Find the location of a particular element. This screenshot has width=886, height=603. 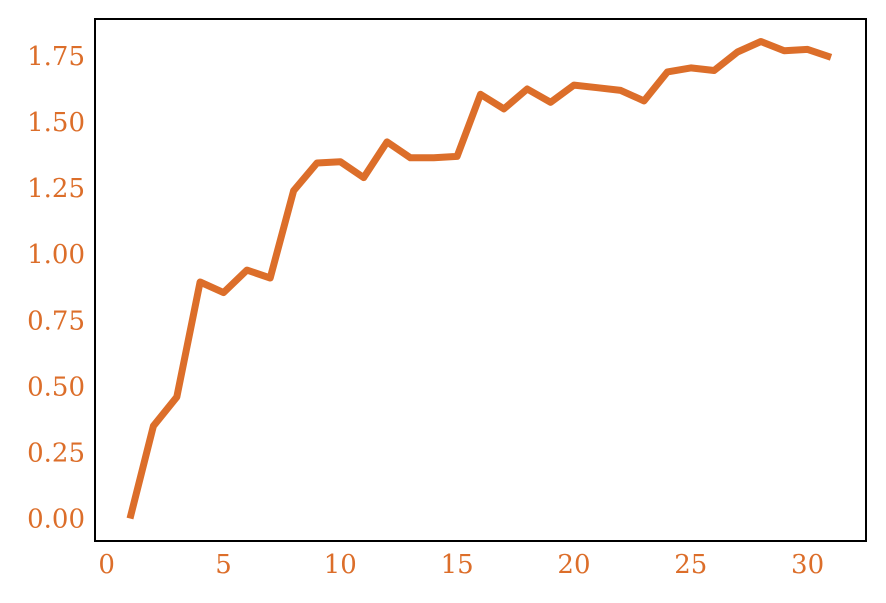

x-tick-label: 30 is located at coordinates (807, 565).